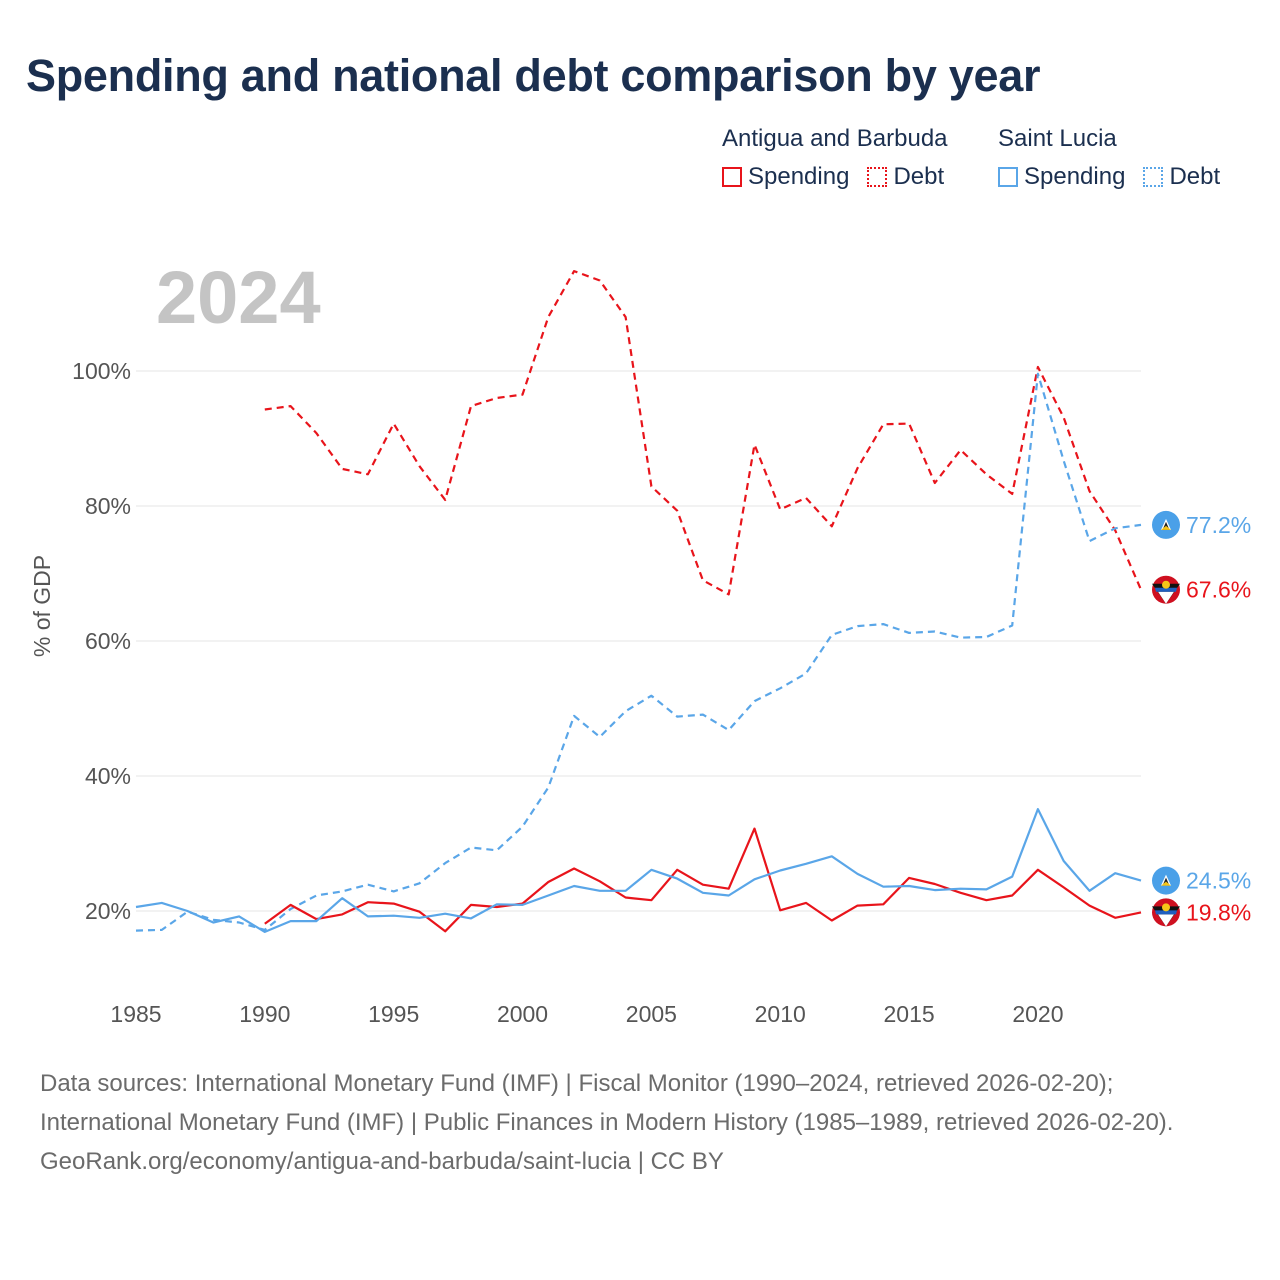 The height and width of the screenshot is (1280, 1280). What do you see at coordinates (780, 1014) in the screenshot?
I see `x-tick-label: 2010` at bounding box center [780, 1014].